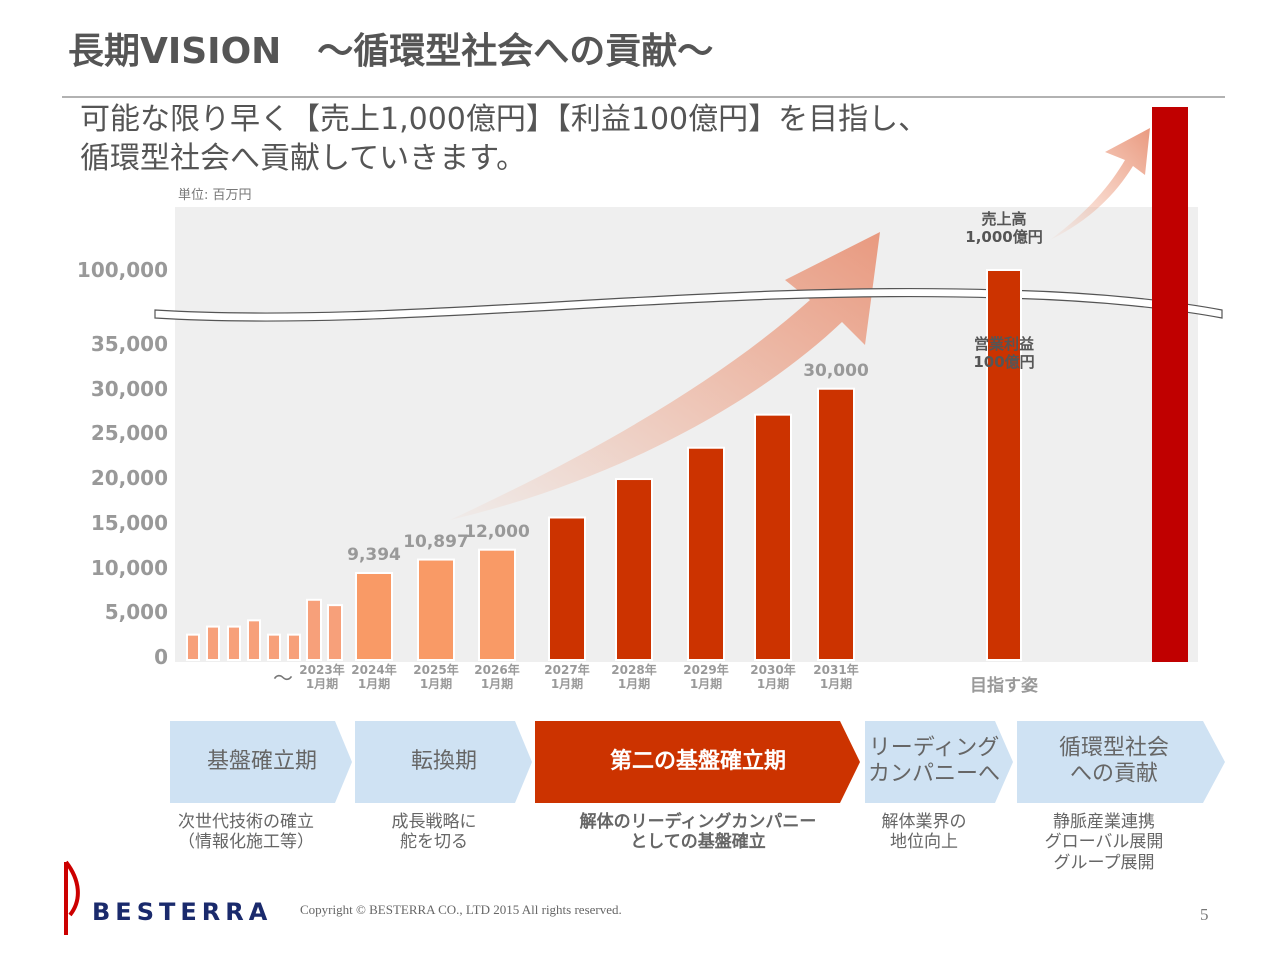  I want to click on phase-description: 解体業界の 地位向上, so click(924, 832).